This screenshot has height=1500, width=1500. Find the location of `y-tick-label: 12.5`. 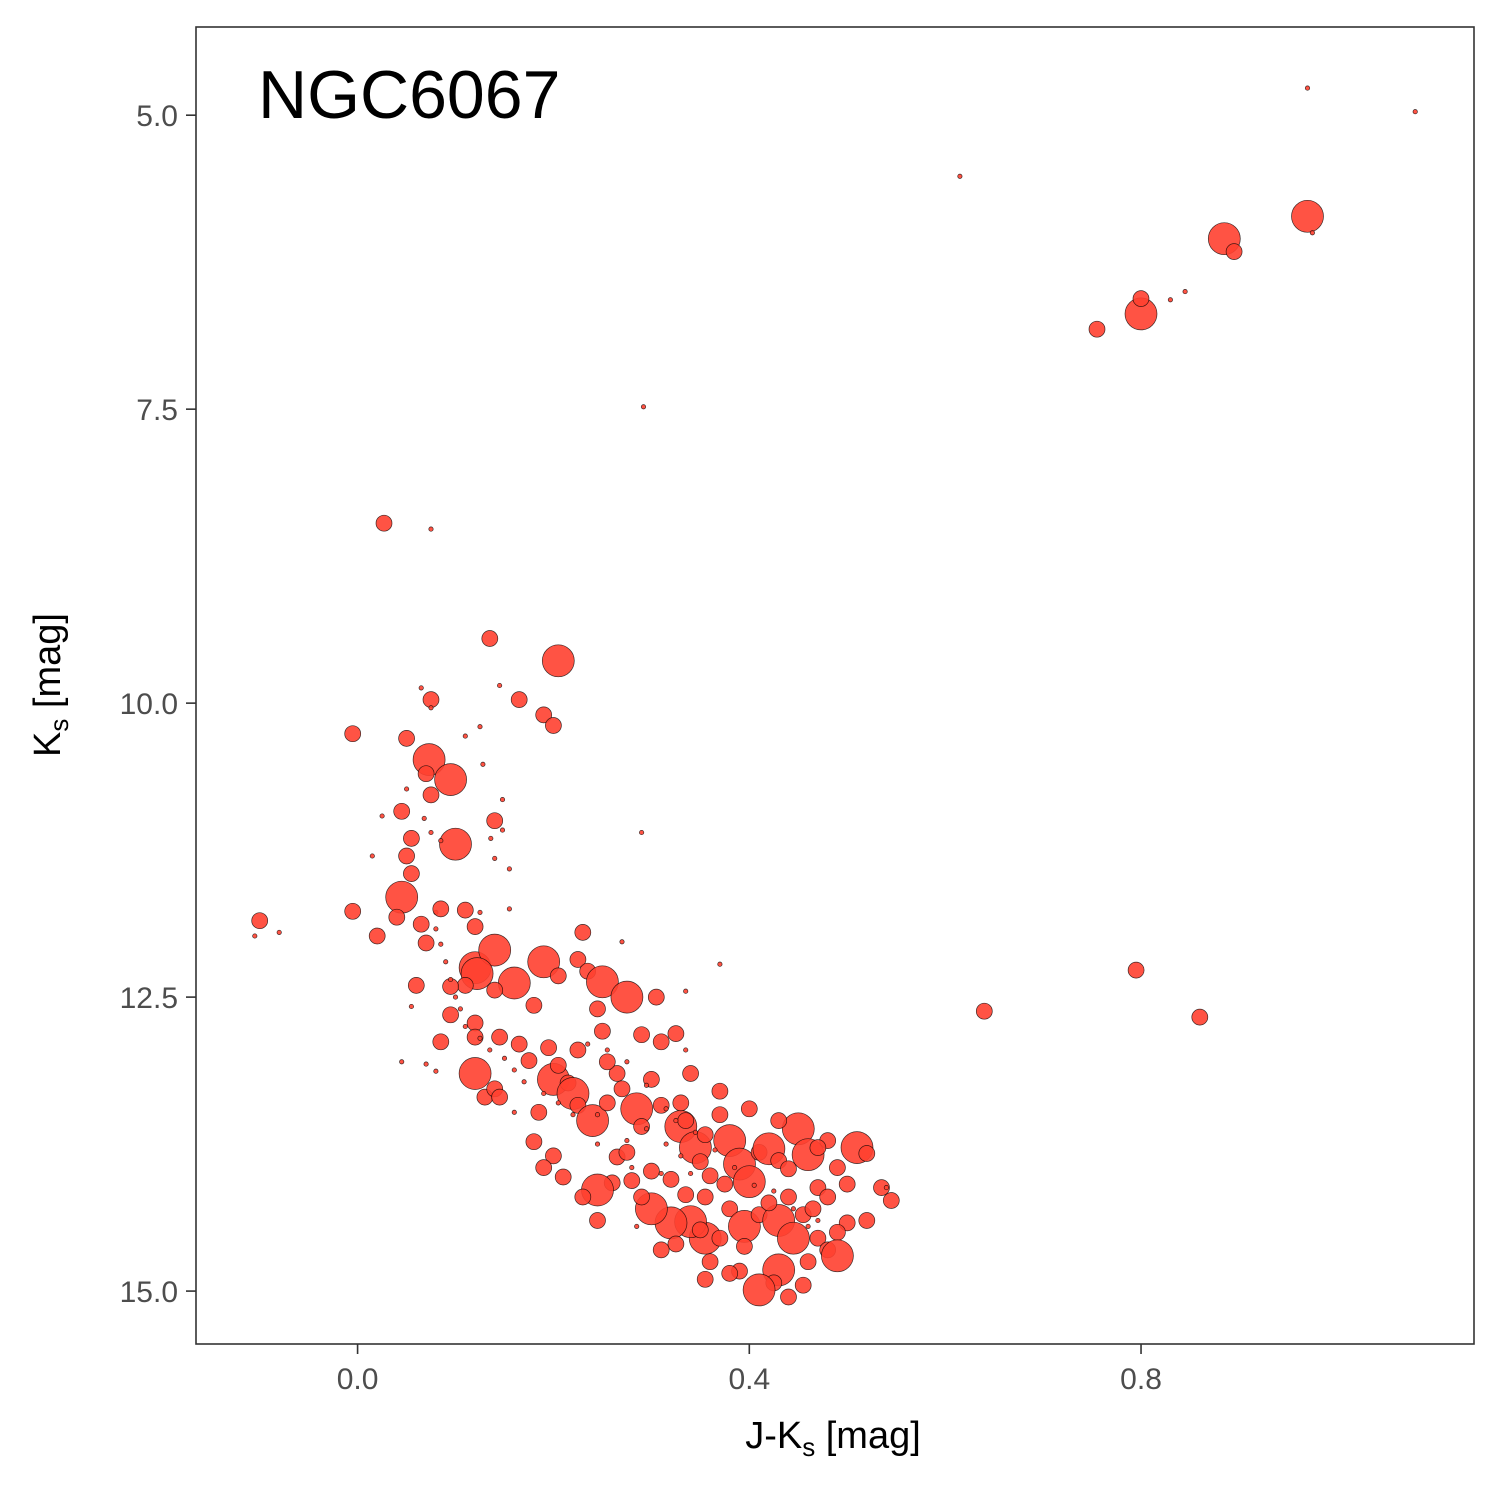

y-tick-label: 12.5 is located at coordinates (149, 998).